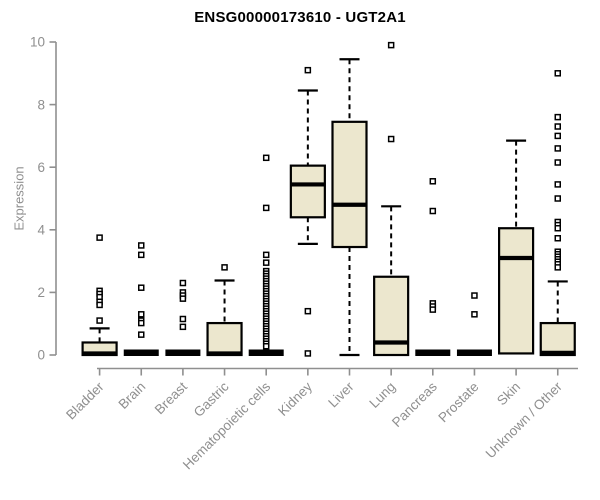 The width and height of the screenshot is (600, 500). I want to click on x-category-label: Liver, so click(341, 395).